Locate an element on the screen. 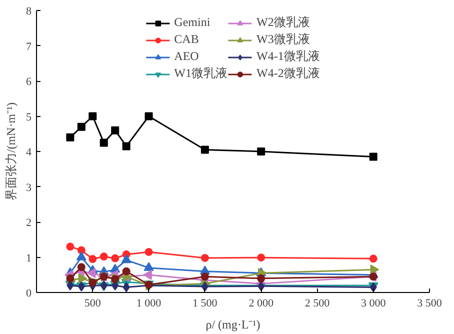 This screenshot has height=334, width=454. legend-label: W2微乳液 is located at coordinates (283, 22).